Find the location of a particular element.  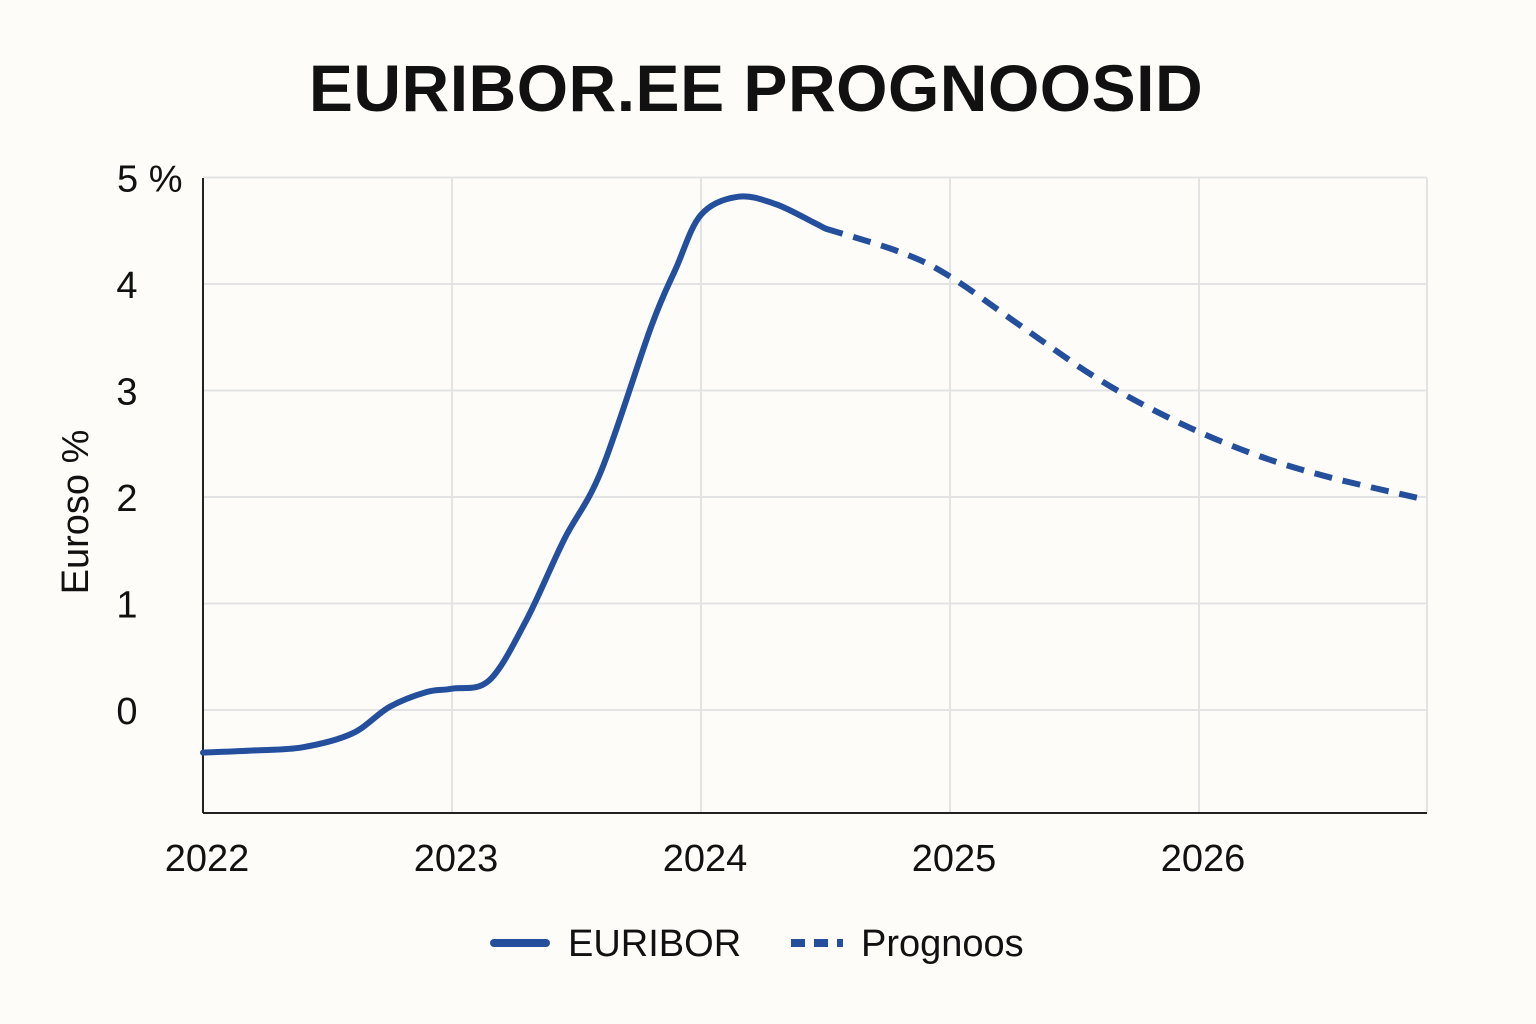

x-tick-label: 2026 is located at coordinates (1203, 859).